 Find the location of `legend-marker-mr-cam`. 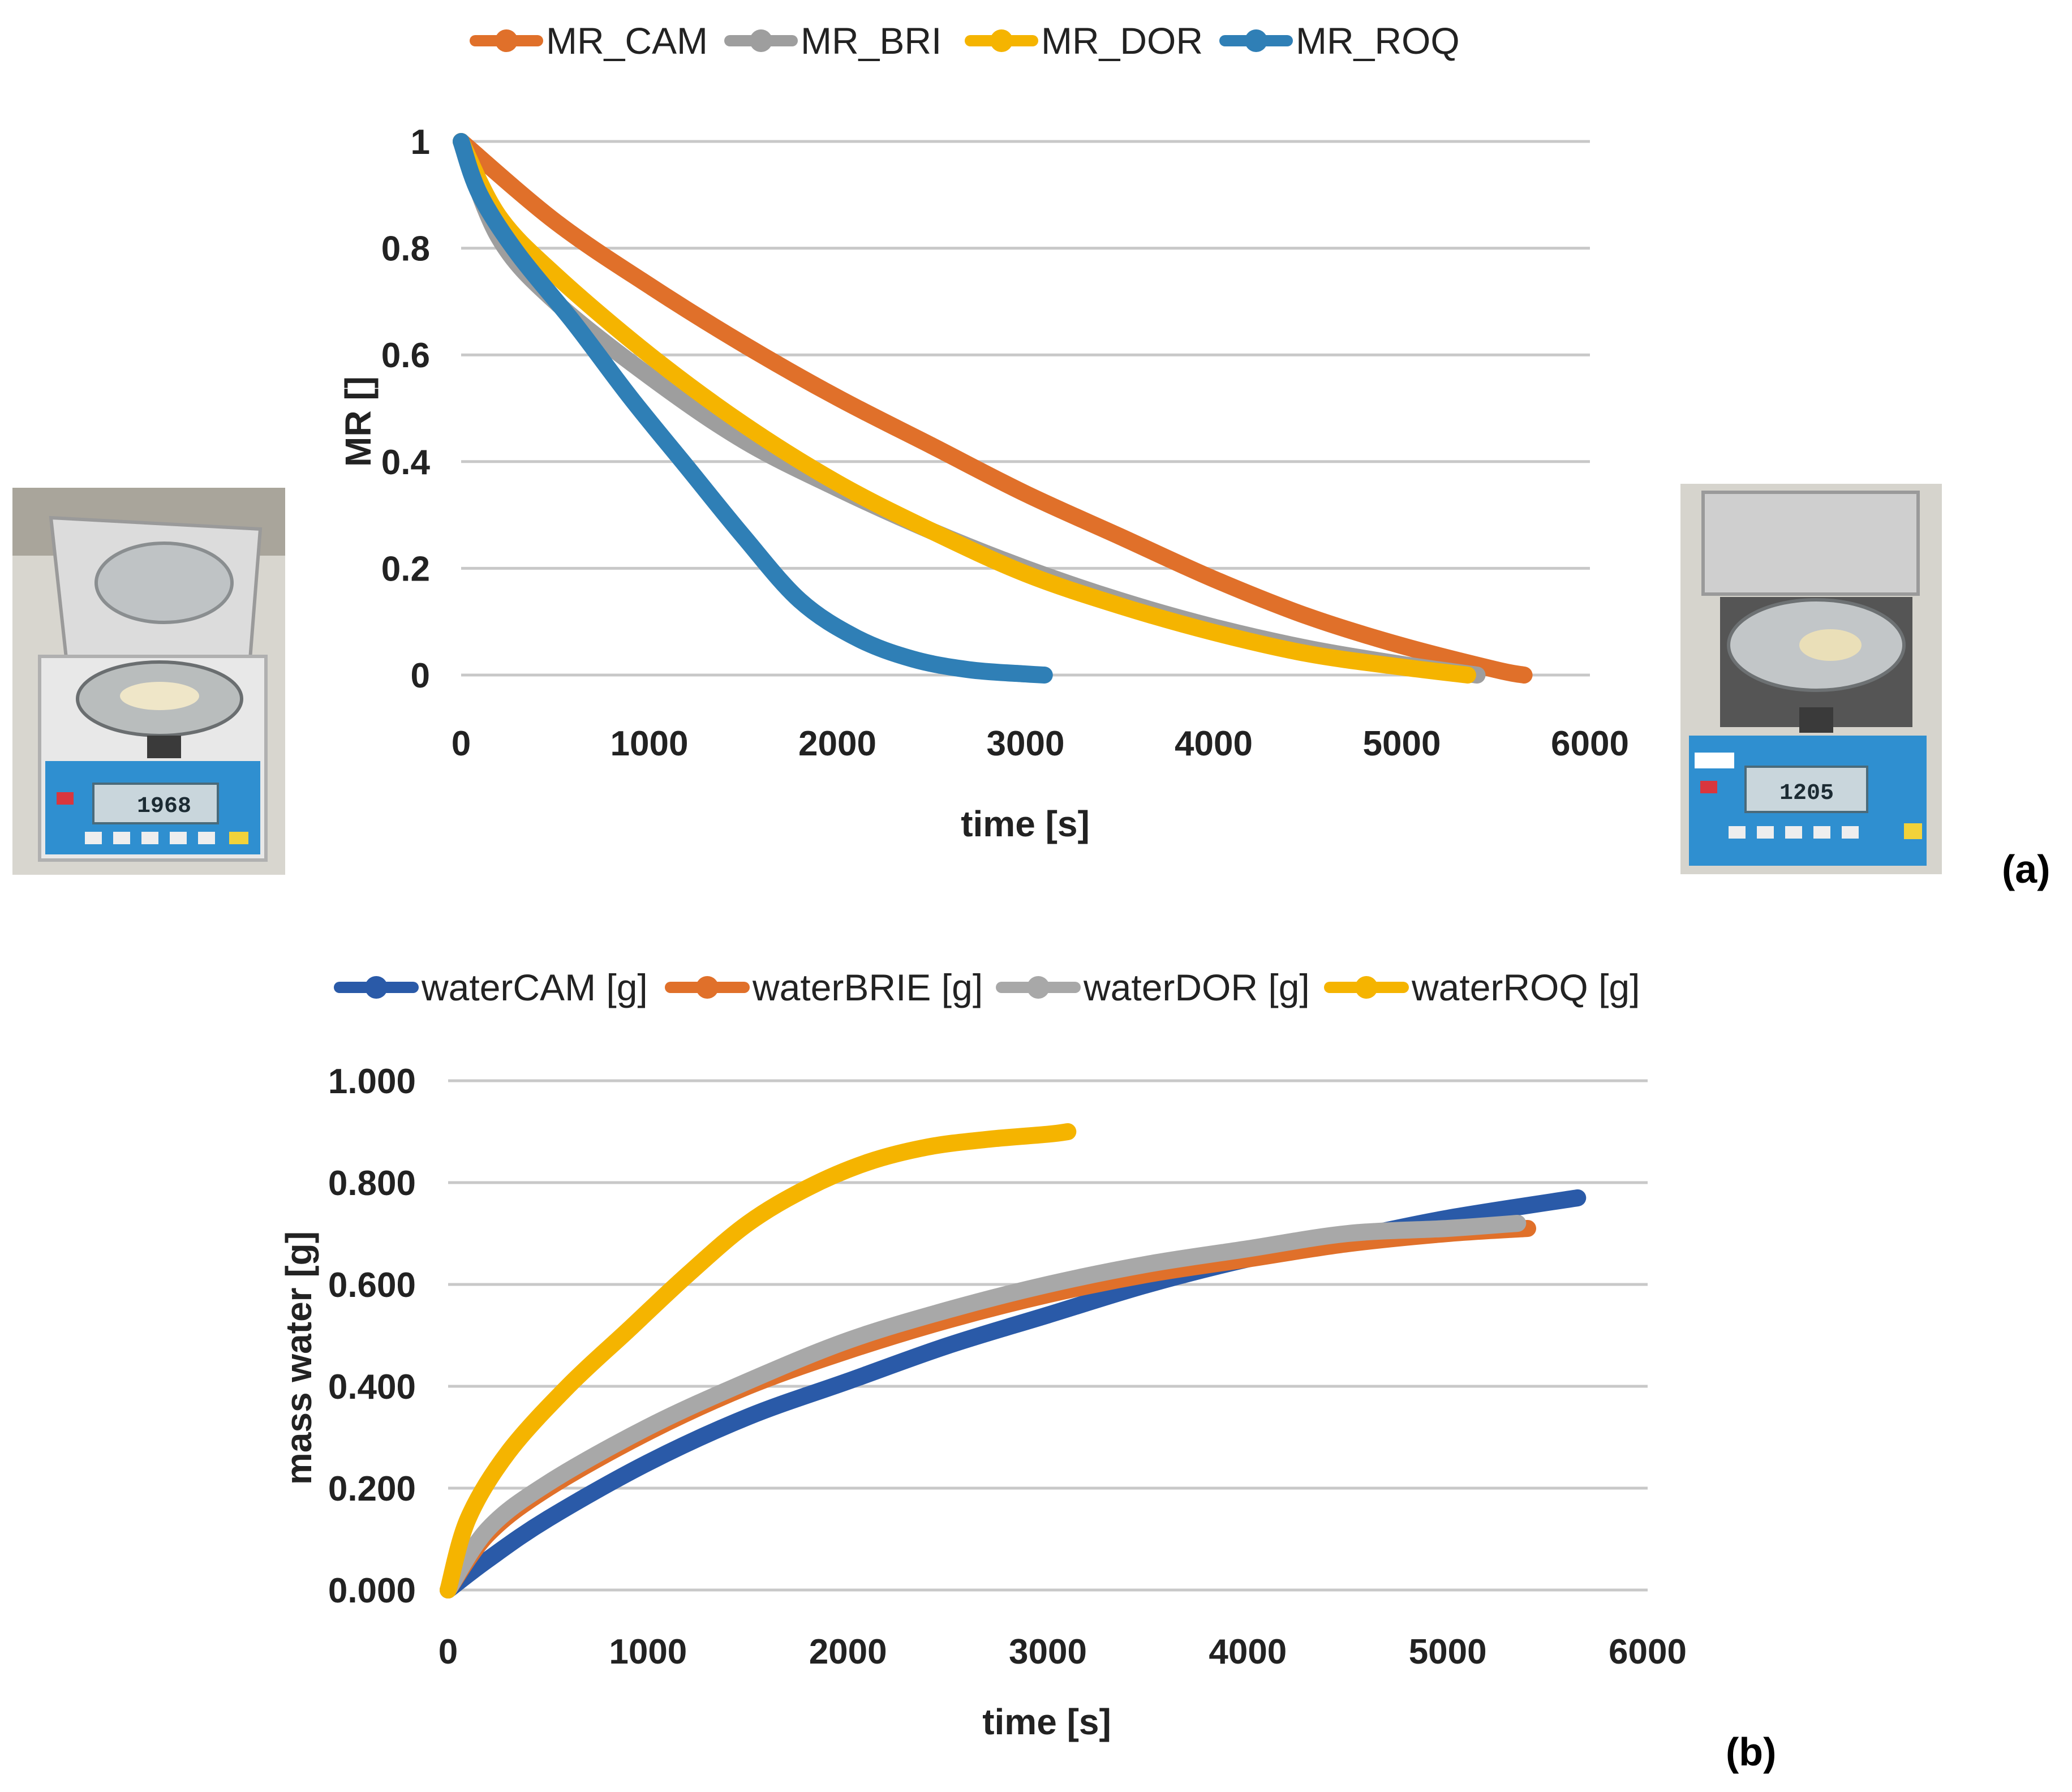

legend-marker-mr-cam is located at coordinates (506, 40).